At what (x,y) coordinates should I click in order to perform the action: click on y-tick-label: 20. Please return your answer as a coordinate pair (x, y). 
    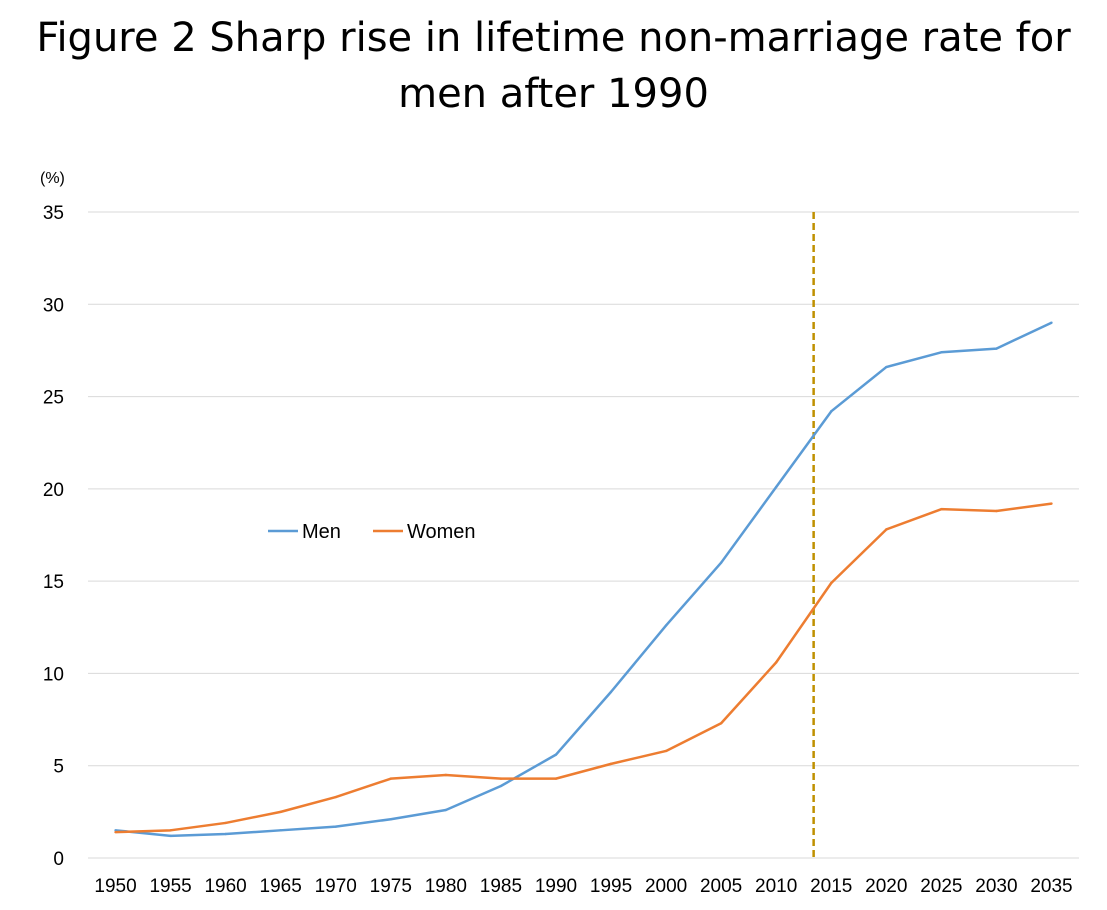
    Looking at the image, I should click on (53, 490).